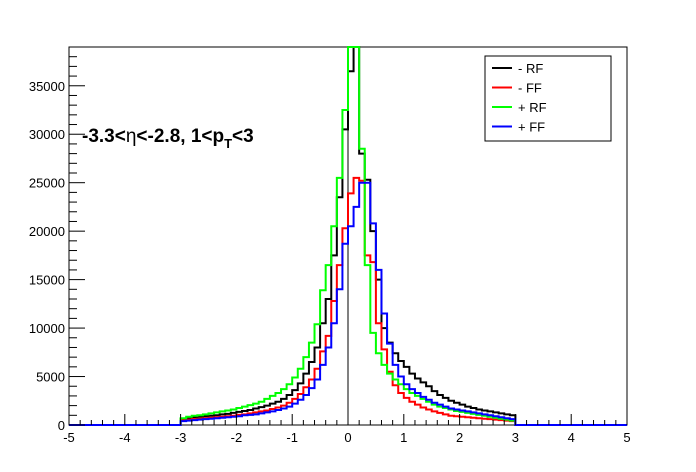 The image size is (696, 472). What do you see at coordinates (292, 437) in the screenshot?
I see `x-tick-label: -1` at bounding box center [292, 437].